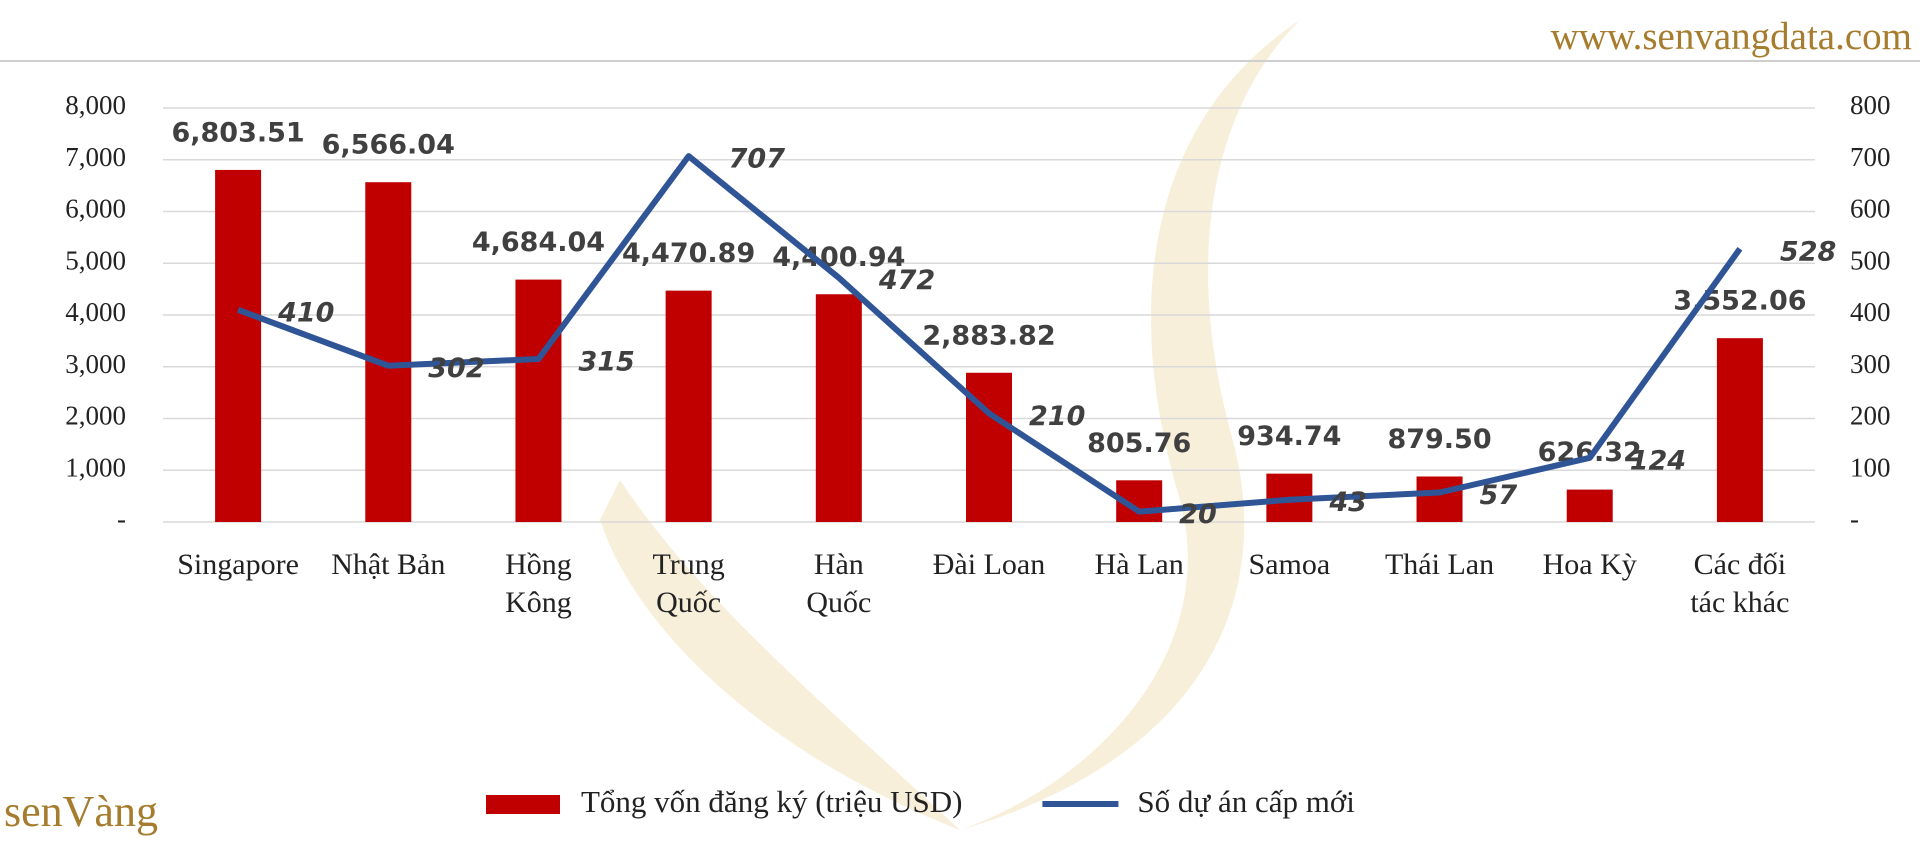 Image resolution: width=1920 pixels, height=854 pixels. I want to click on x-tick-label: Hàn Quốc, so click(839, 583).